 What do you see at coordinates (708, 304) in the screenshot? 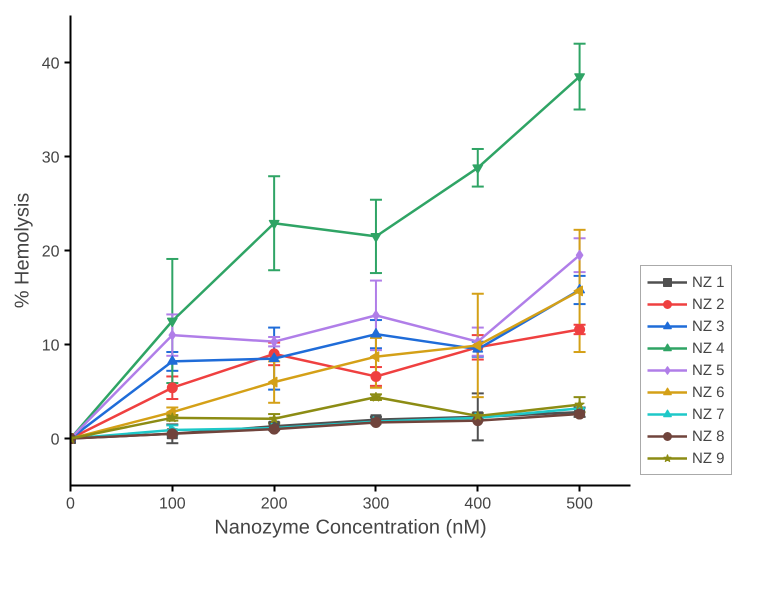
I see `legend-label: NZ 2` at bounding box center [708, 304].